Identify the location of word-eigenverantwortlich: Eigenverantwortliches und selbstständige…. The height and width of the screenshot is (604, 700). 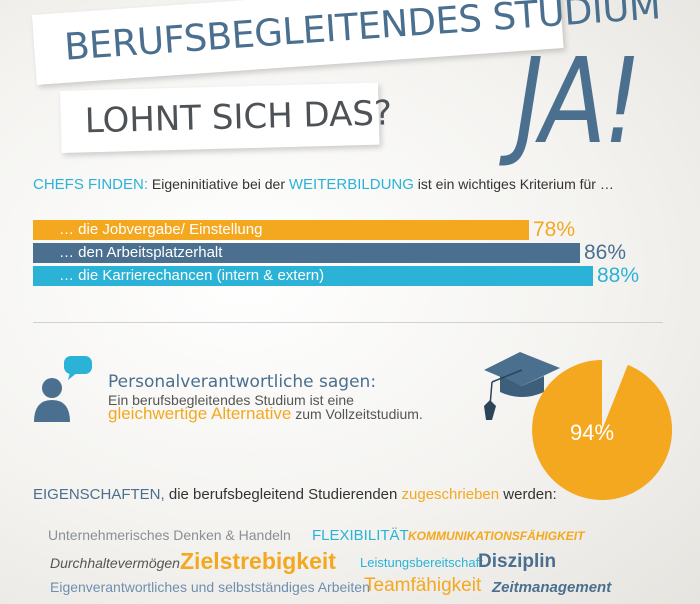
(210, 587).